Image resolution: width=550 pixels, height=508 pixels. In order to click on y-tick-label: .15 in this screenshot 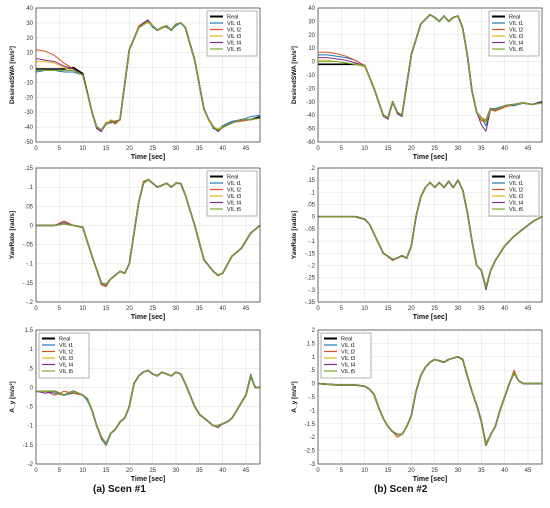, I will do `click(29, 169)`.